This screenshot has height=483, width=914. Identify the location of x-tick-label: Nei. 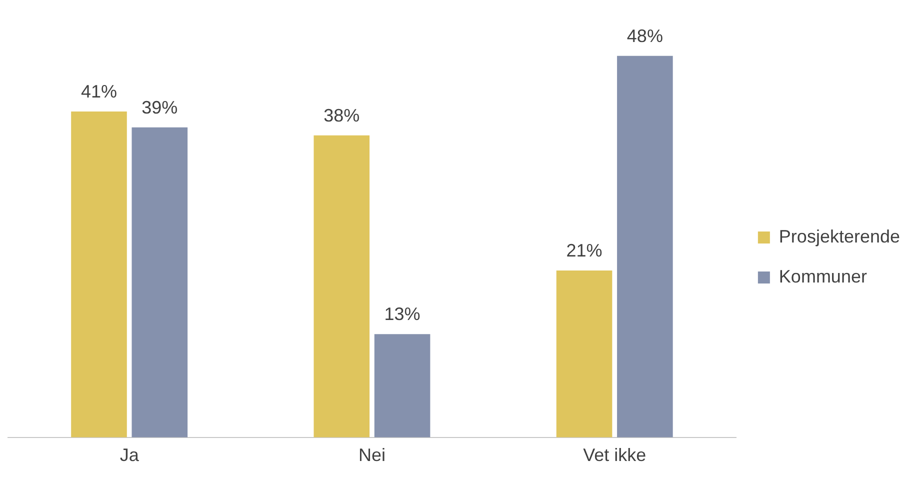
(372, 455).